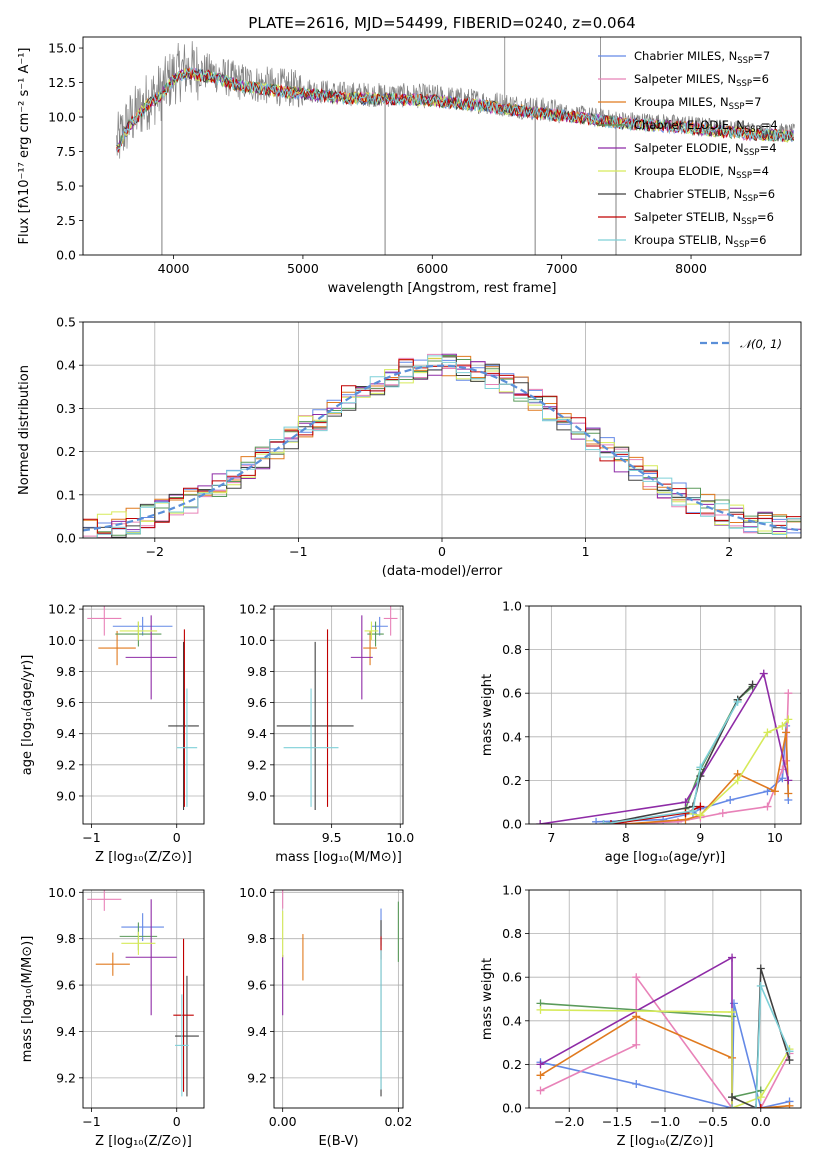  What do you see at coordinates (257, 795) in the screenshot?
I see `age-vs-mass-ytick-label: 9.0` at bounding box center [257, 795].